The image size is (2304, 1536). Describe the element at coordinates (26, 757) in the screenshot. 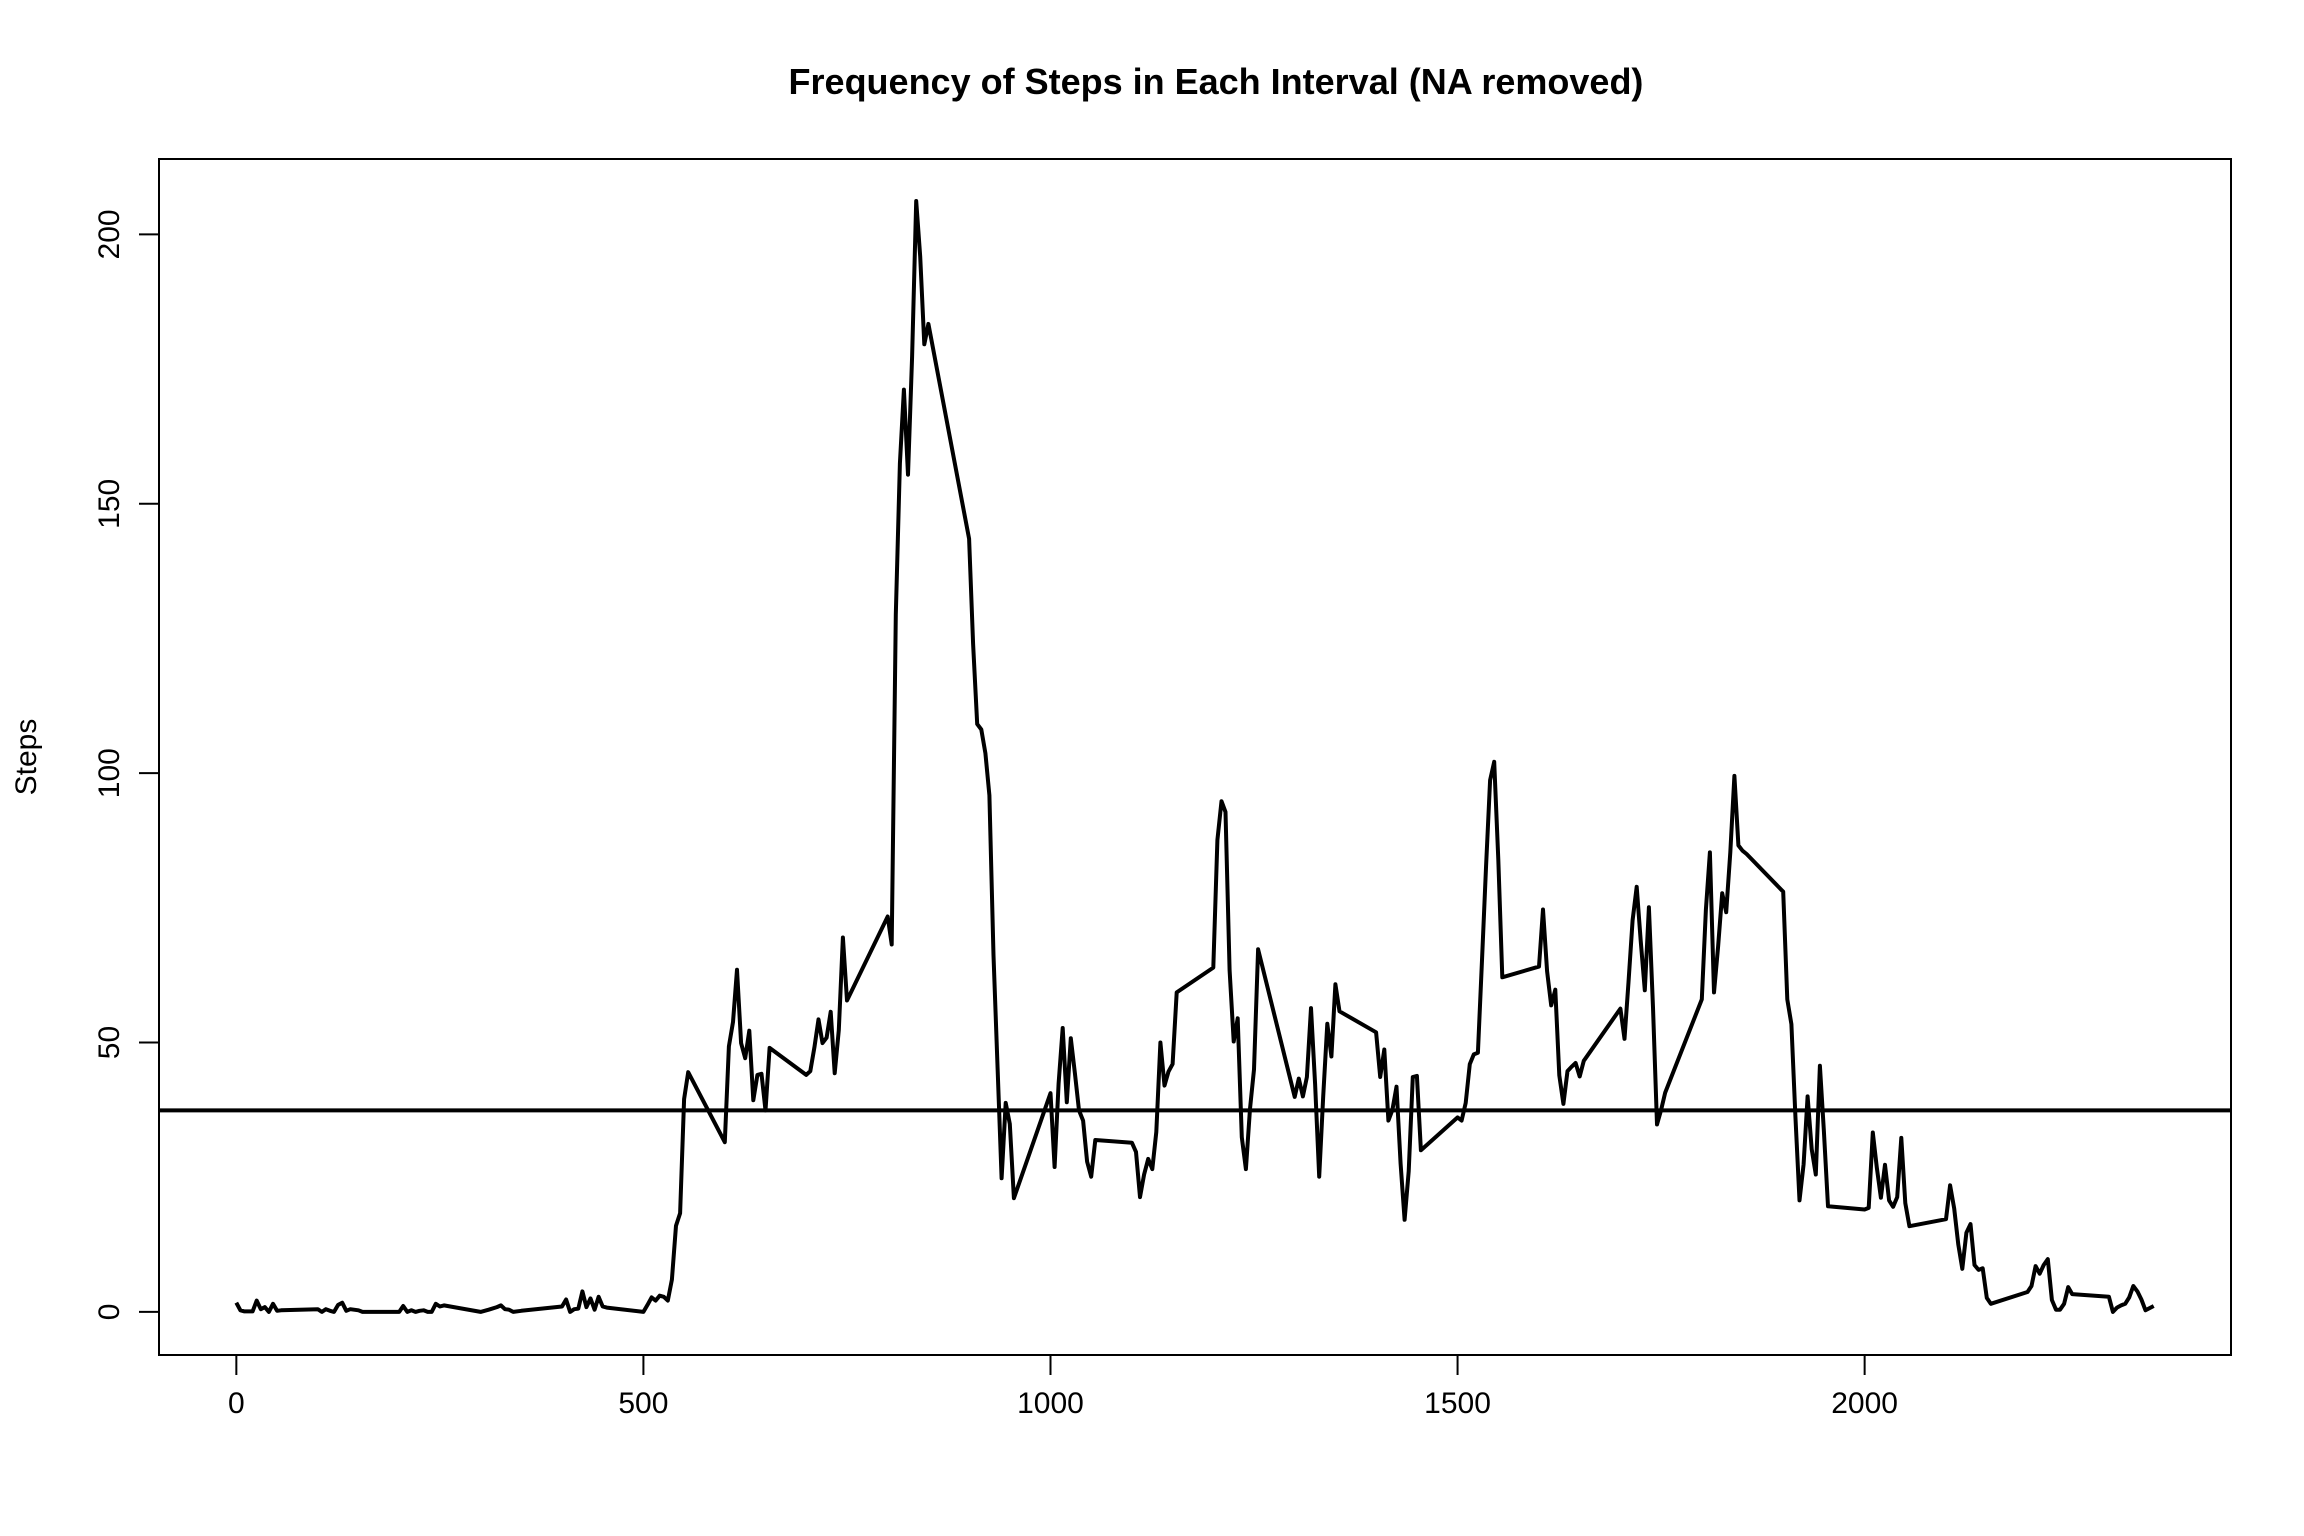

I see `y-axis-label: Steps` at that location.